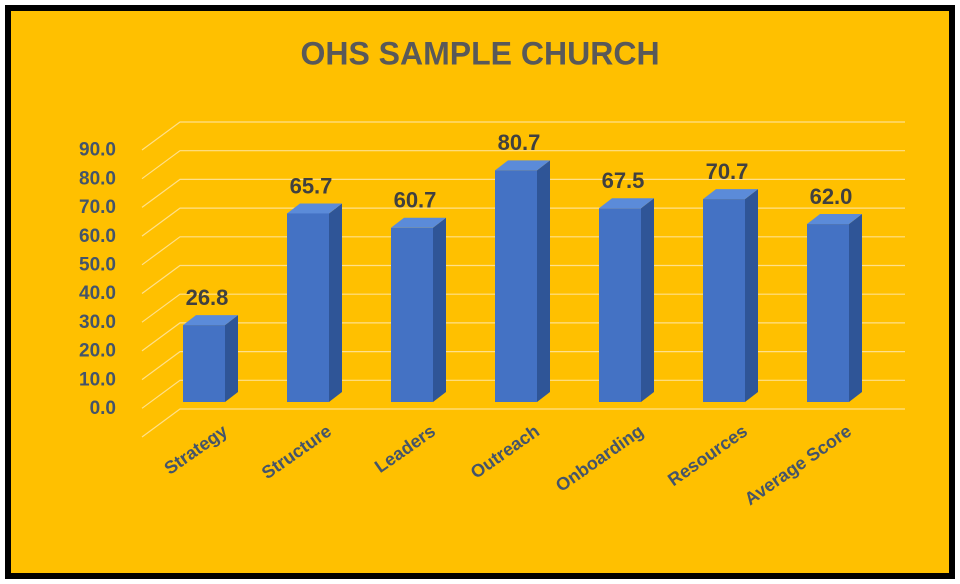  I want to click on value-label: 60.7, so click(415, 200).